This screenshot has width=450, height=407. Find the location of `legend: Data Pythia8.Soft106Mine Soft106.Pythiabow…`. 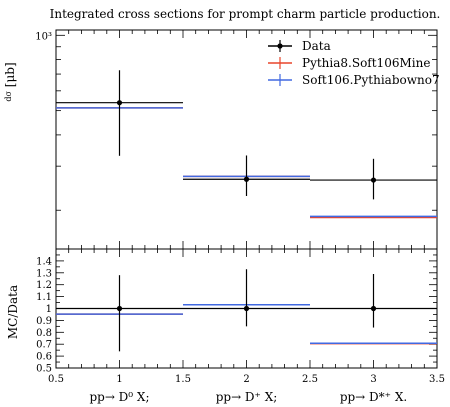

legend: Data Pythia8.Soft106Mine Soft106.Pythiabow… is located at coordinates (354, 63).